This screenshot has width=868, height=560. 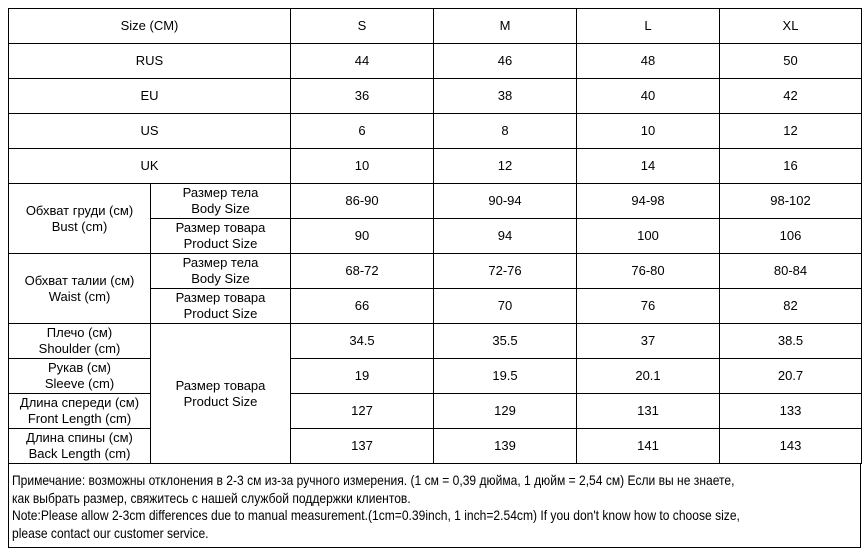 I want to click on table-row: RUS 44 46 48 50, so click(x=435, y=61).